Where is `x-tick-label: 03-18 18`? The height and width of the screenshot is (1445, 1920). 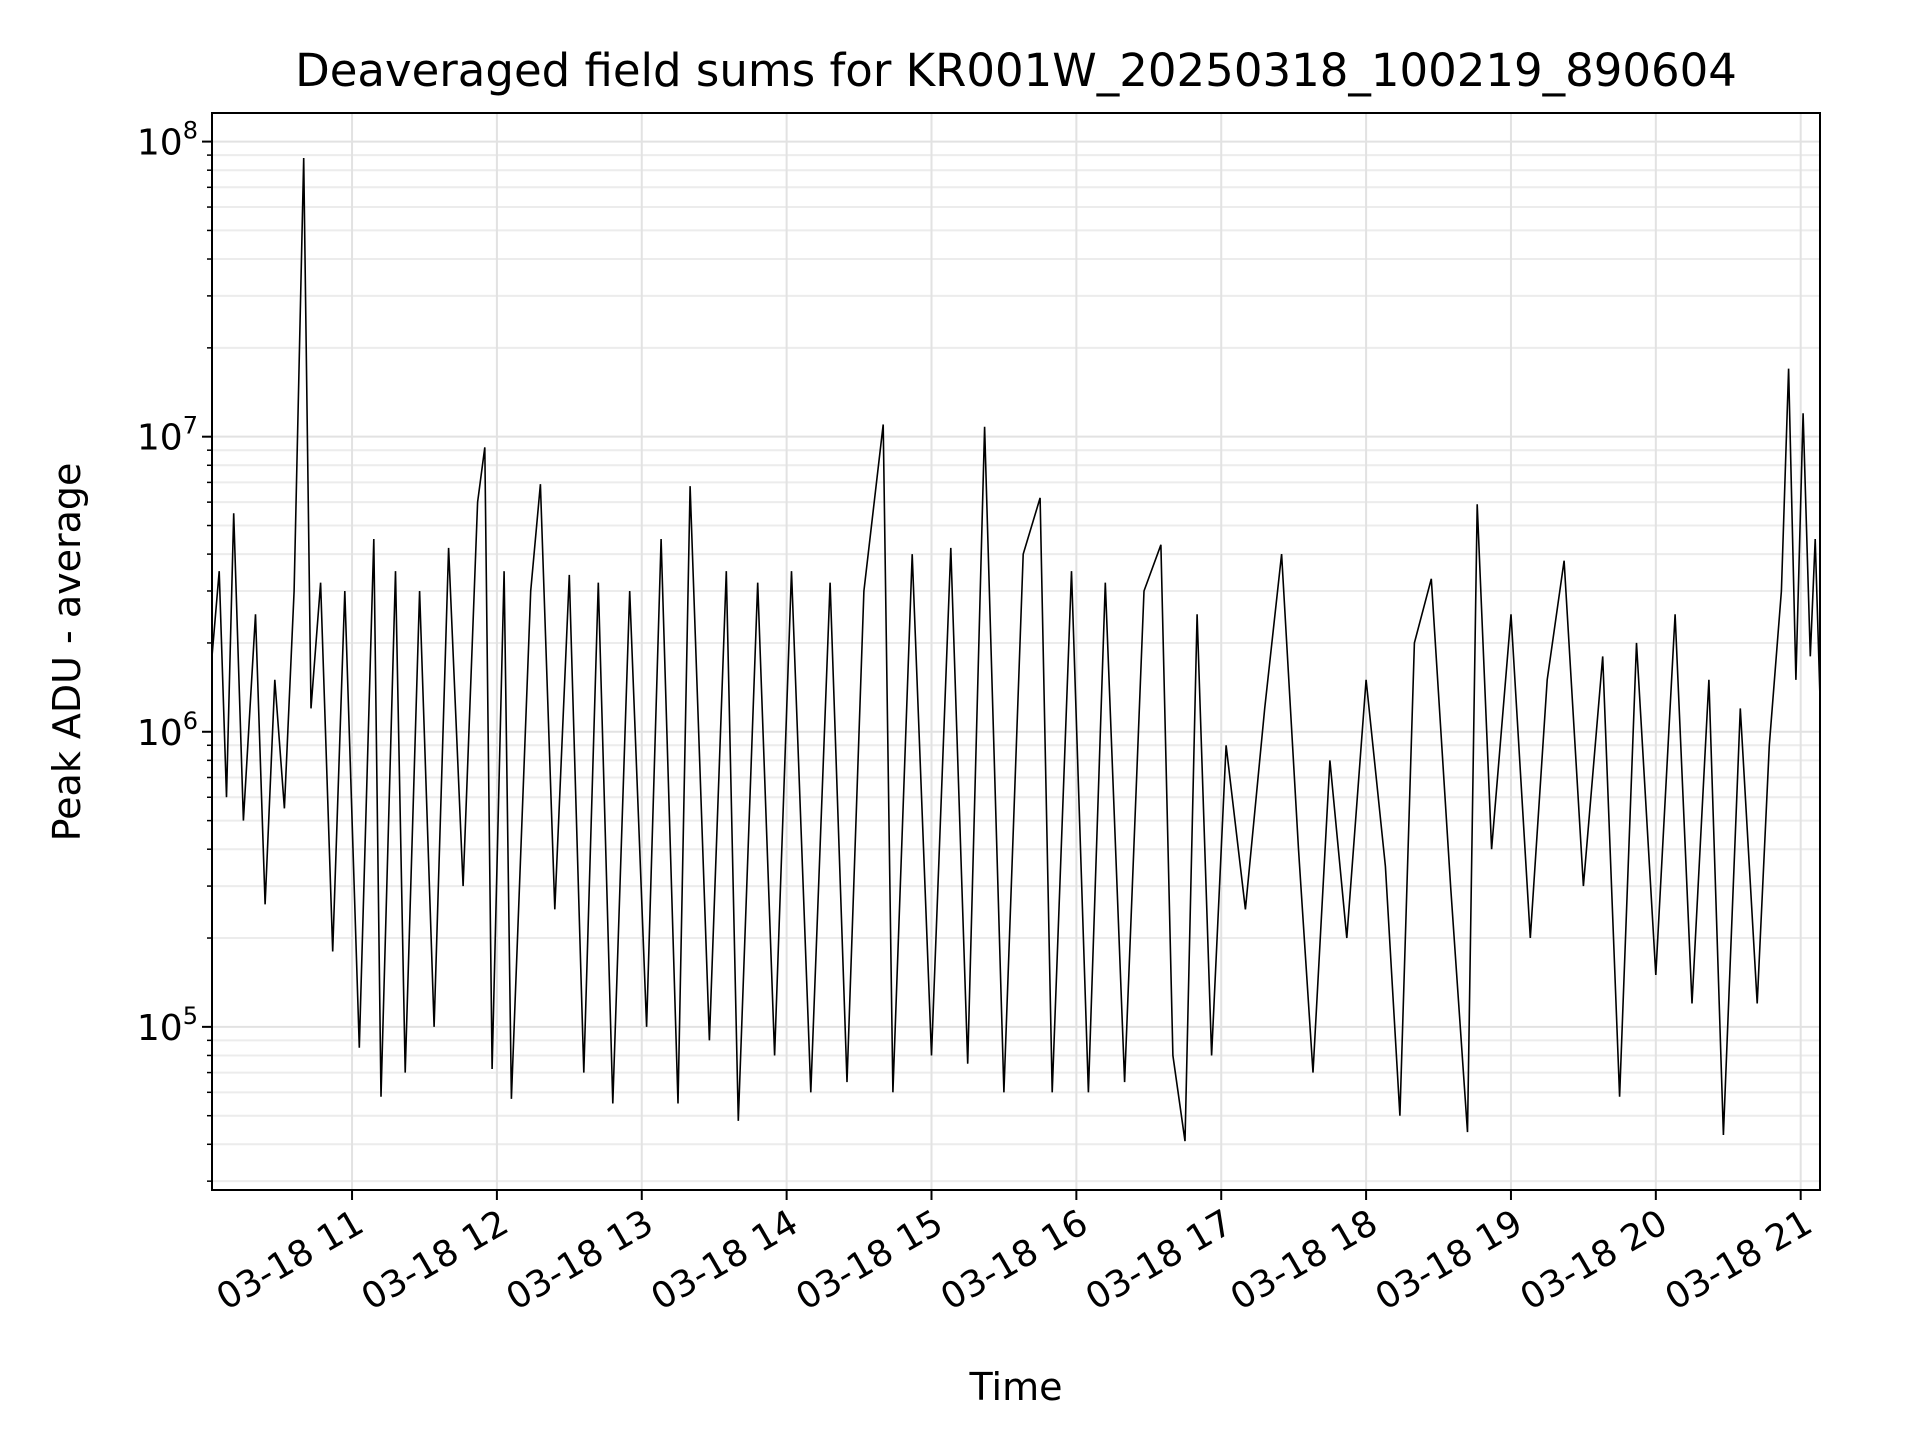 x-tick-label: 03-18 18 is located at coordinates (1304, 1260).